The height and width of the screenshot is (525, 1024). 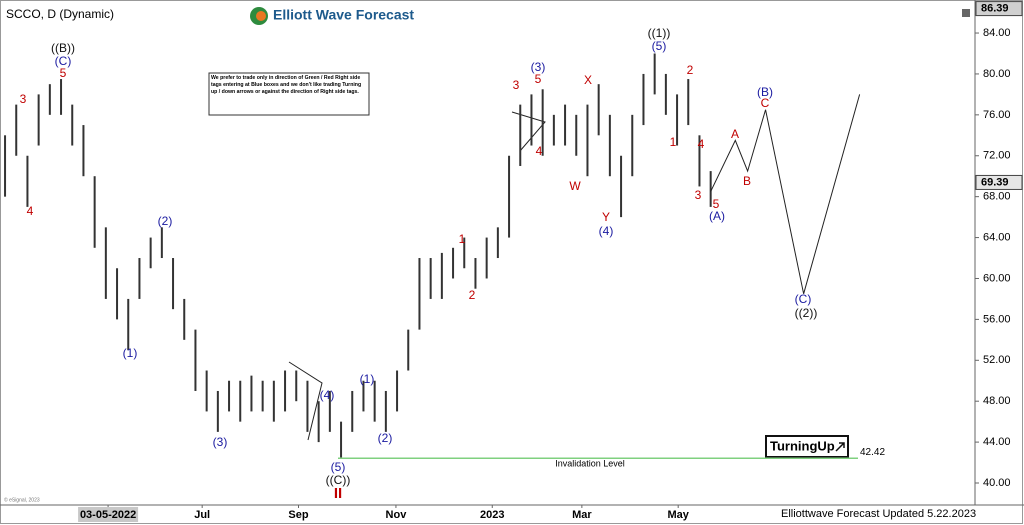 I want to click on copyright: © eSignal, 2023, so click(x=22, y=499).